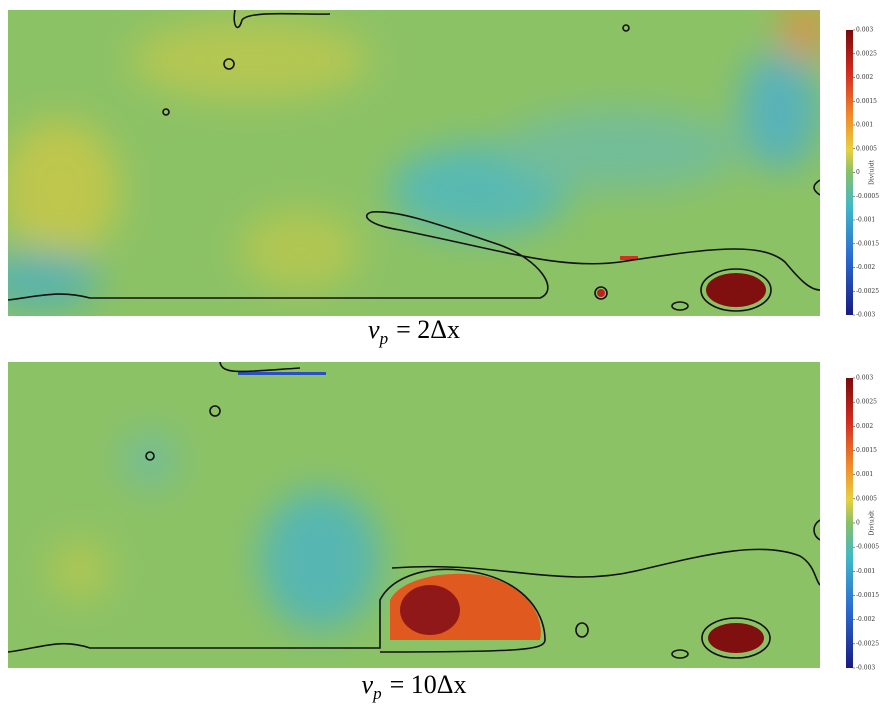 The width and height of the screenshot is (893, 711). I want to click on caption-equation: = 10Δx, so click(428, 684).